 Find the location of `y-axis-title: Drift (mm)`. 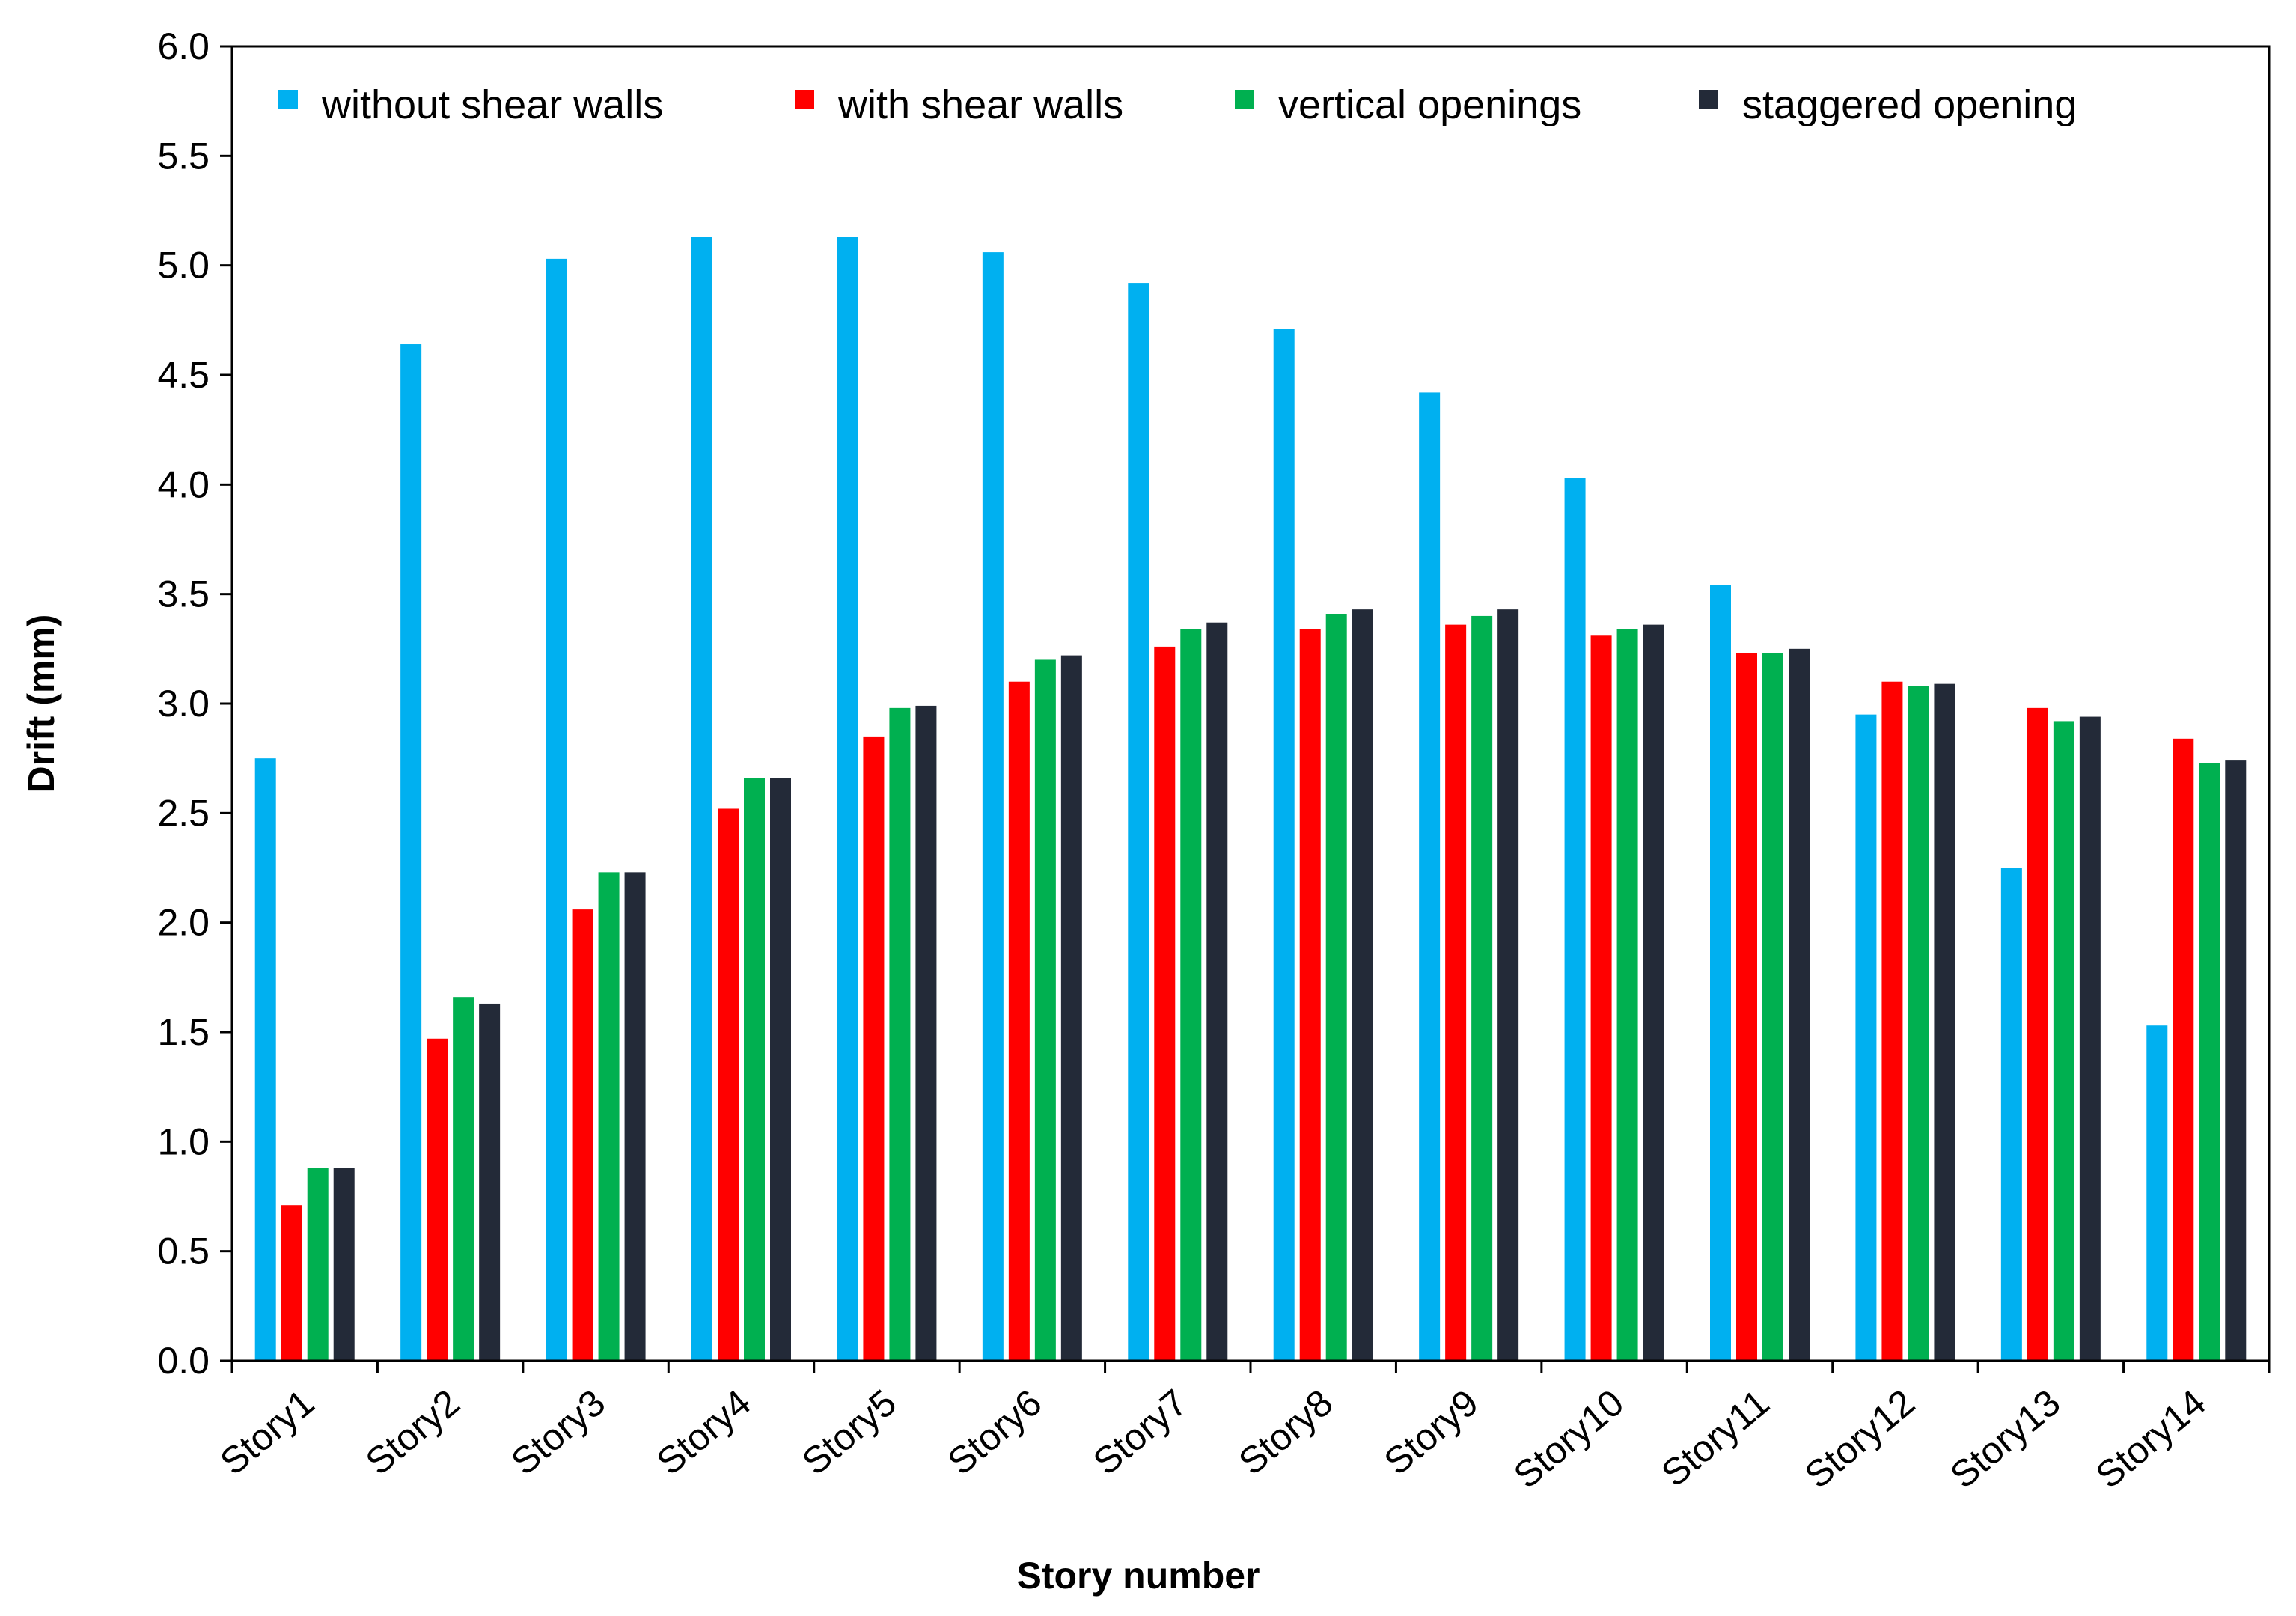

y-axis-title: Drift (mm) is located at coordinates (41, 704).